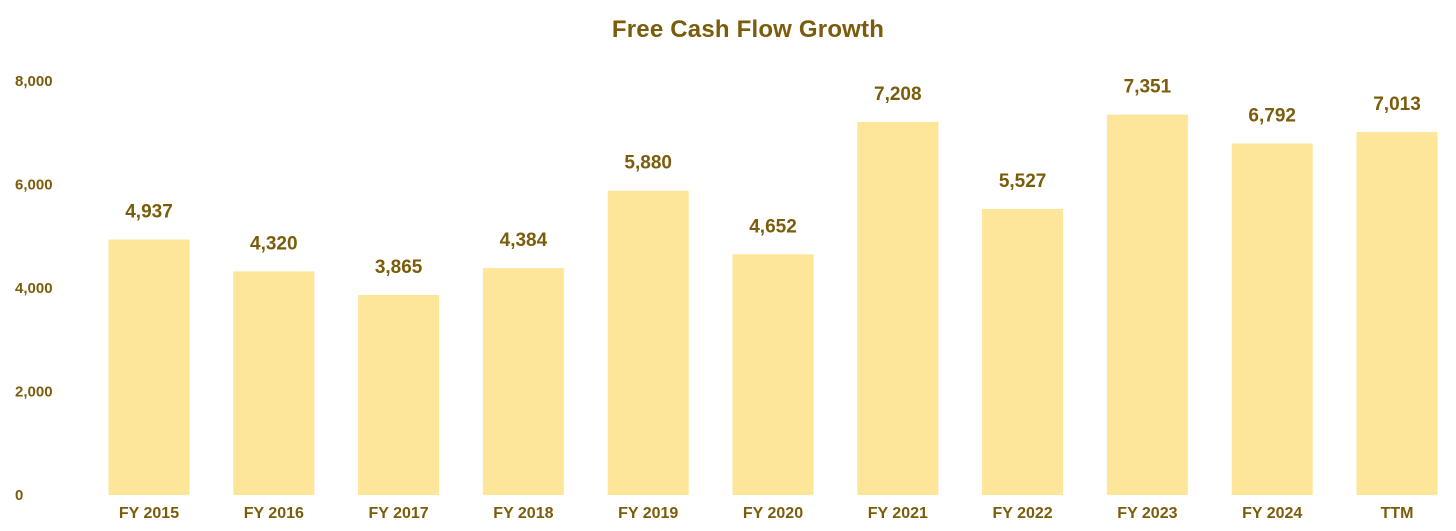 This screenshot has height=531, width=1456. What do you see at coordinates (1397, 513) in the screenshot?
I see `x-tick-label: TTM` at bounding box center [1397, 513].